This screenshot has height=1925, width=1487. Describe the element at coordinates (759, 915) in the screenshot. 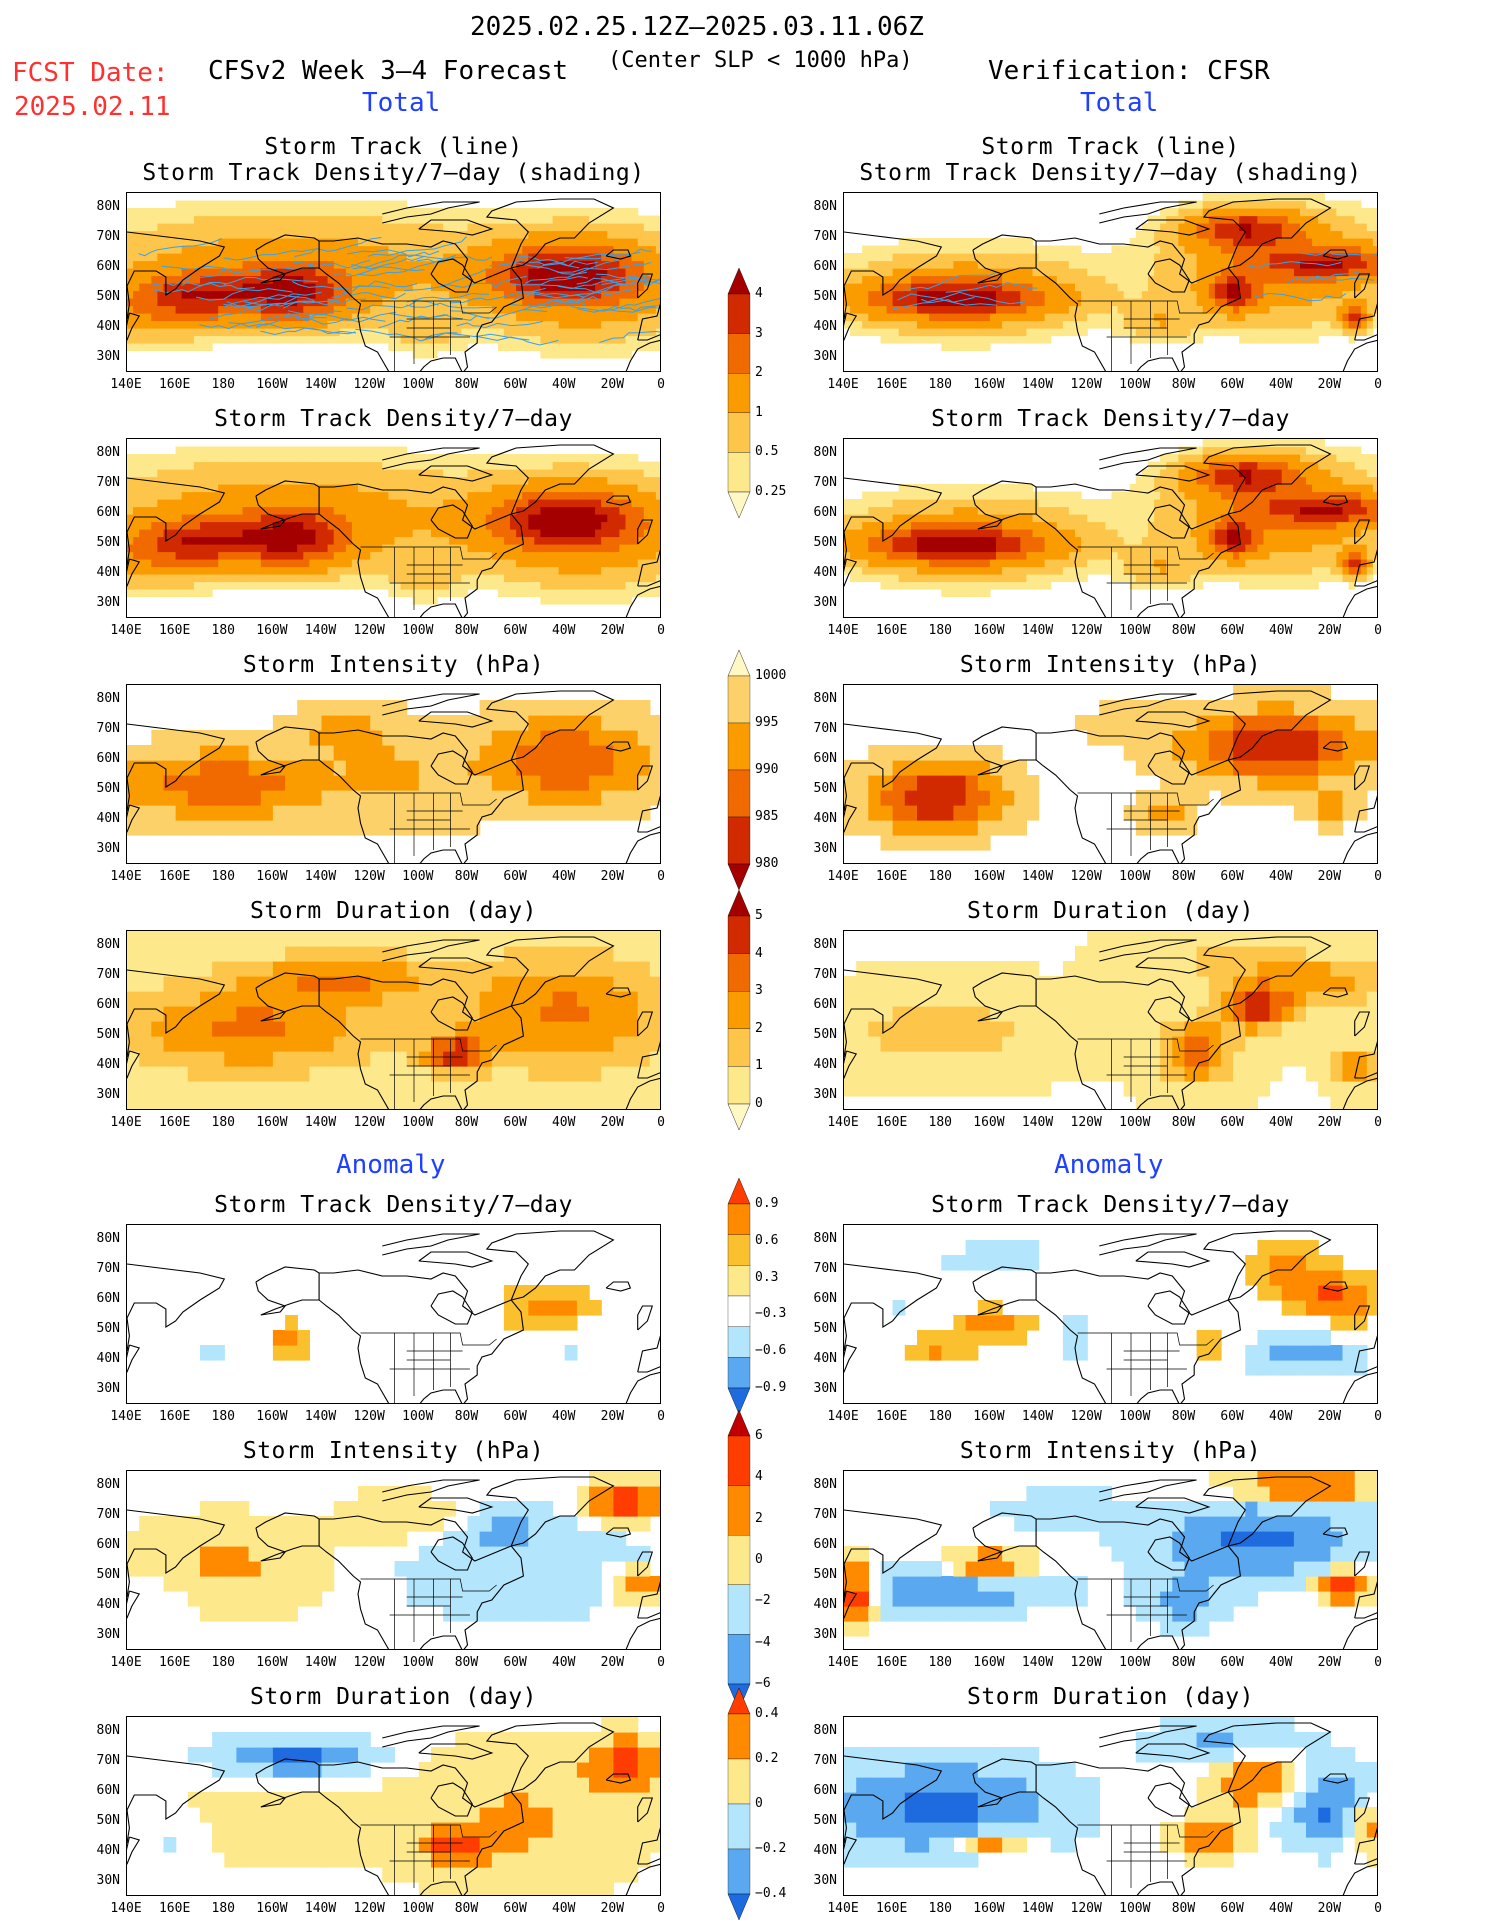

I see `colorbar-label: 5` at that location.